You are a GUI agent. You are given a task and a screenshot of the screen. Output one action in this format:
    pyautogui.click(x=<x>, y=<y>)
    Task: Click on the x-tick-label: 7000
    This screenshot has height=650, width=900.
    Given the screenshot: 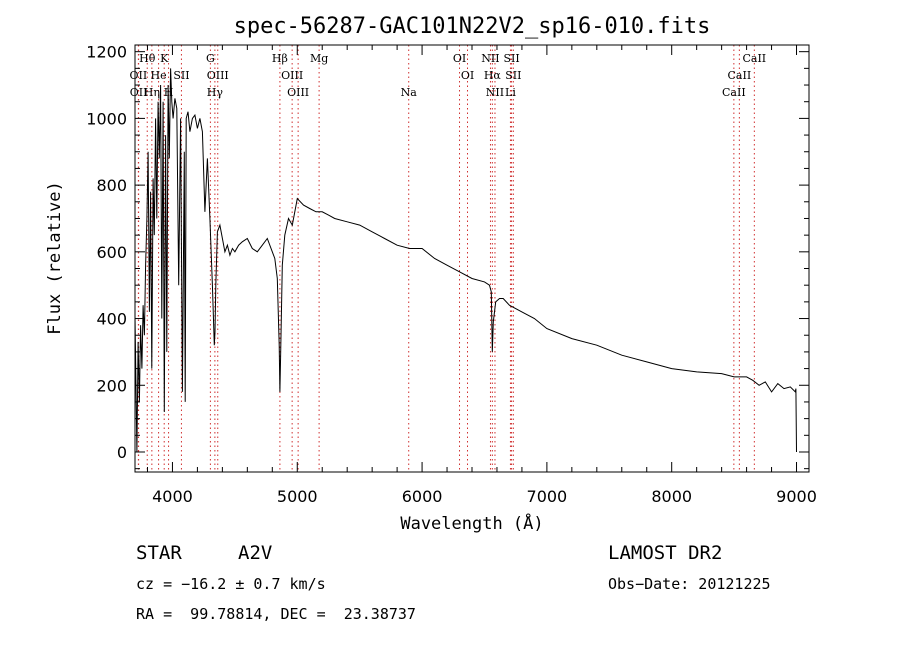 What is the action you would take?
    pyautogui.click(x=547, y=496)
    